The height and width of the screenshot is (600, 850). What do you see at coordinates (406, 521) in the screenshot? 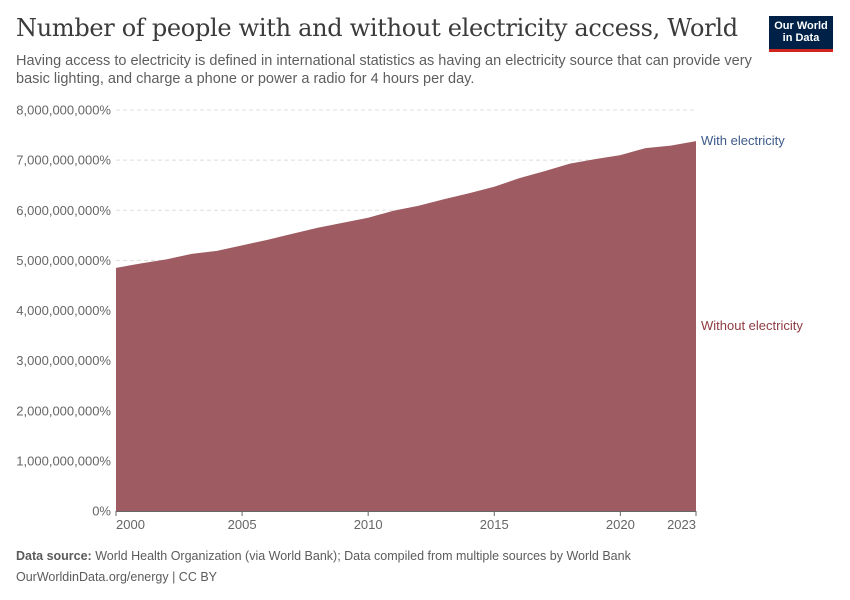
I see `x-axis: 2000 2005 2010 2015 2020 2023` at bounding box center [406, 521].